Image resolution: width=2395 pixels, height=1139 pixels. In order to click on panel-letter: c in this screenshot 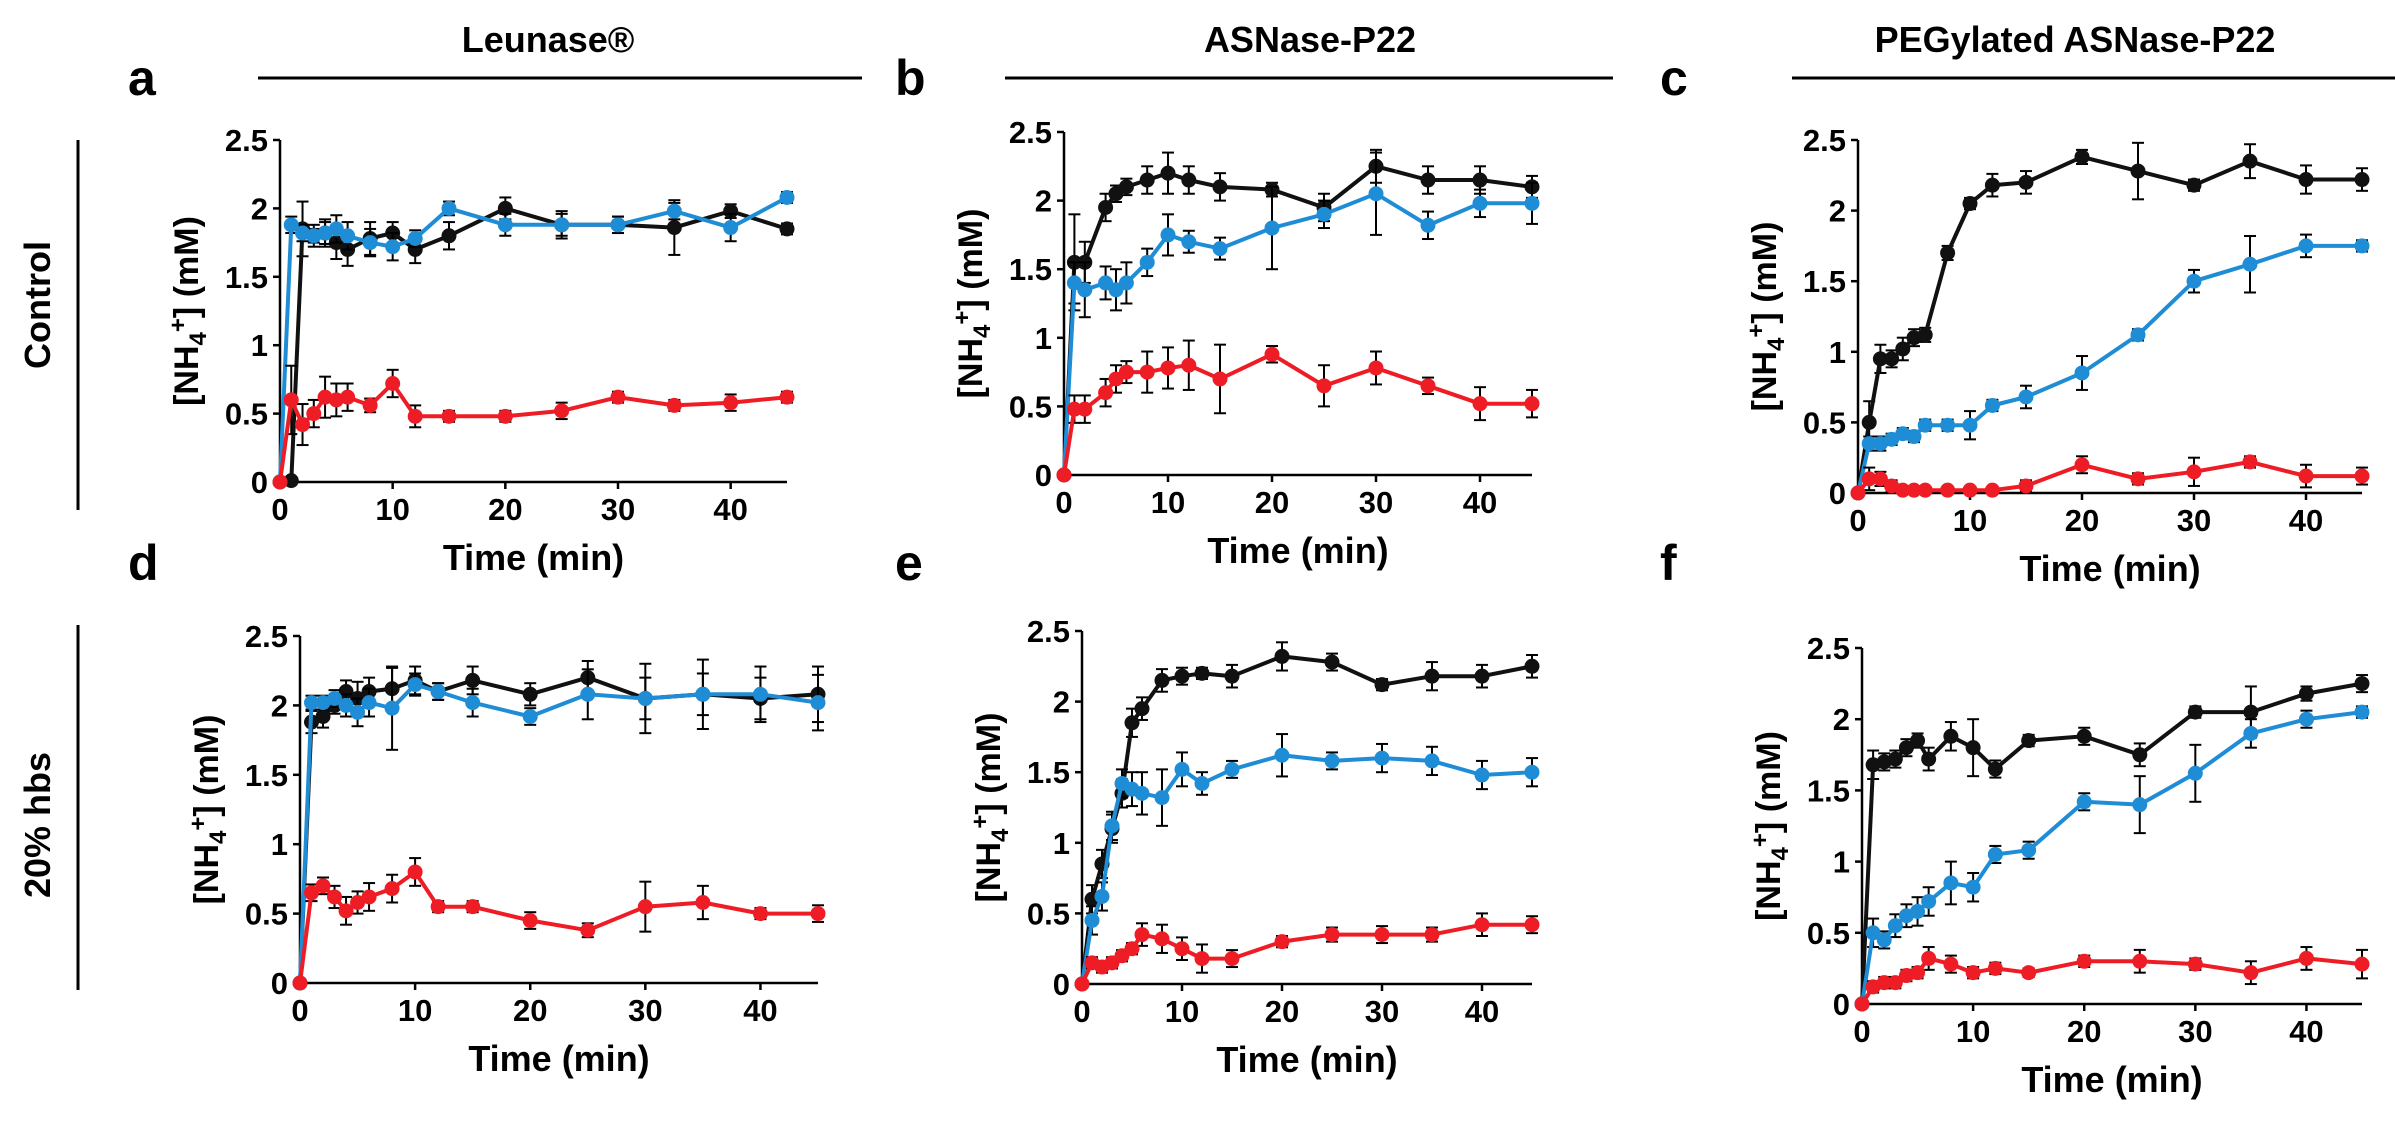, I will do `click(1674, 78)`.